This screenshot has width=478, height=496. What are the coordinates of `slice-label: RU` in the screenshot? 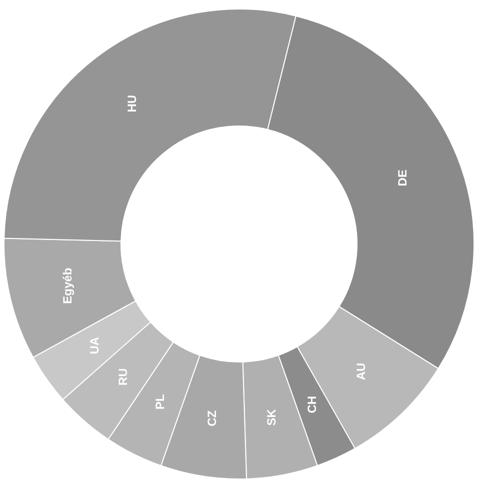 It's located at (123, 377).